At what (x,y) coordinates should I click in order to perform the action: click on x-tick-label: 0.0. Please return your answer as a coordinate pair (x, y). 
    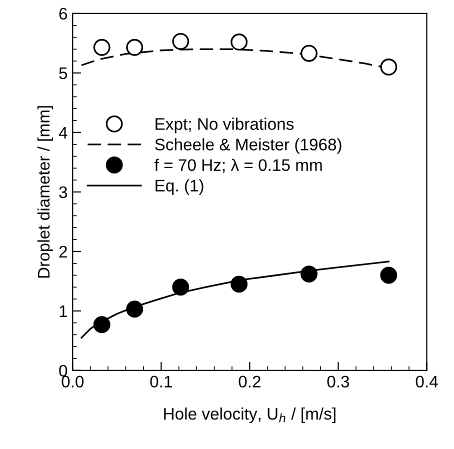
    Looking at the image, I should click on (73, 382).